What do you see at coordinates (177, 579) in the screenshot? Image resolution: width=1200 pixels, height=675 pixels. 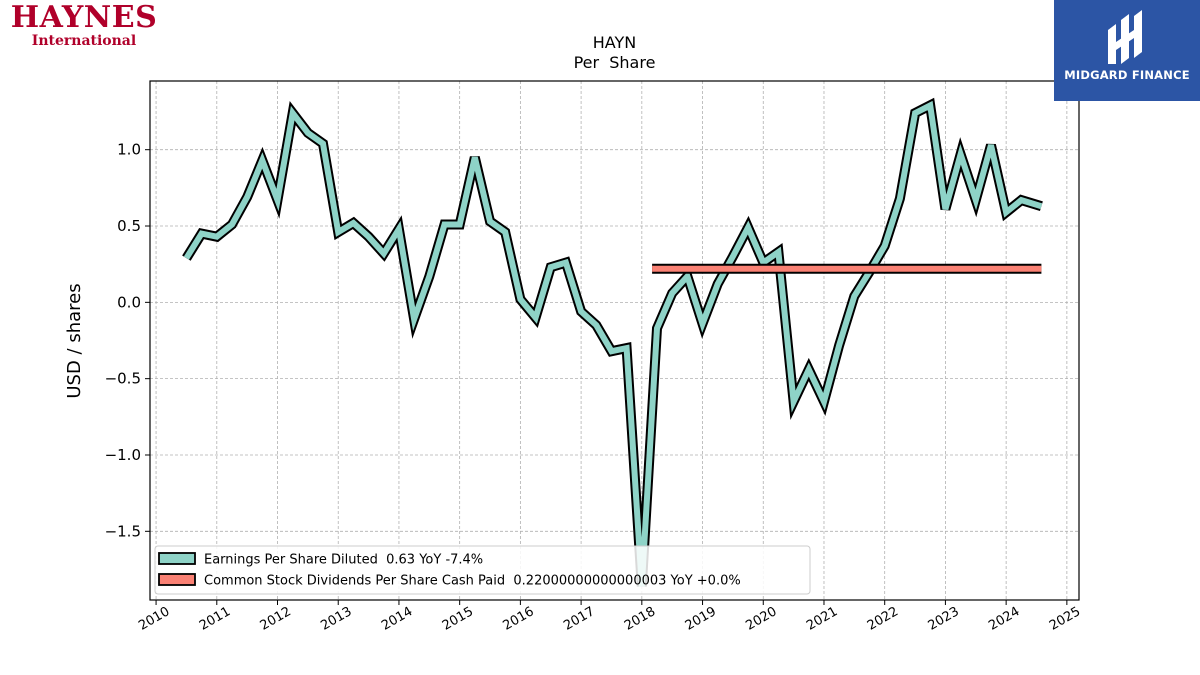 I see `legend-swatch-dividends` at bounding box center [177, 579].